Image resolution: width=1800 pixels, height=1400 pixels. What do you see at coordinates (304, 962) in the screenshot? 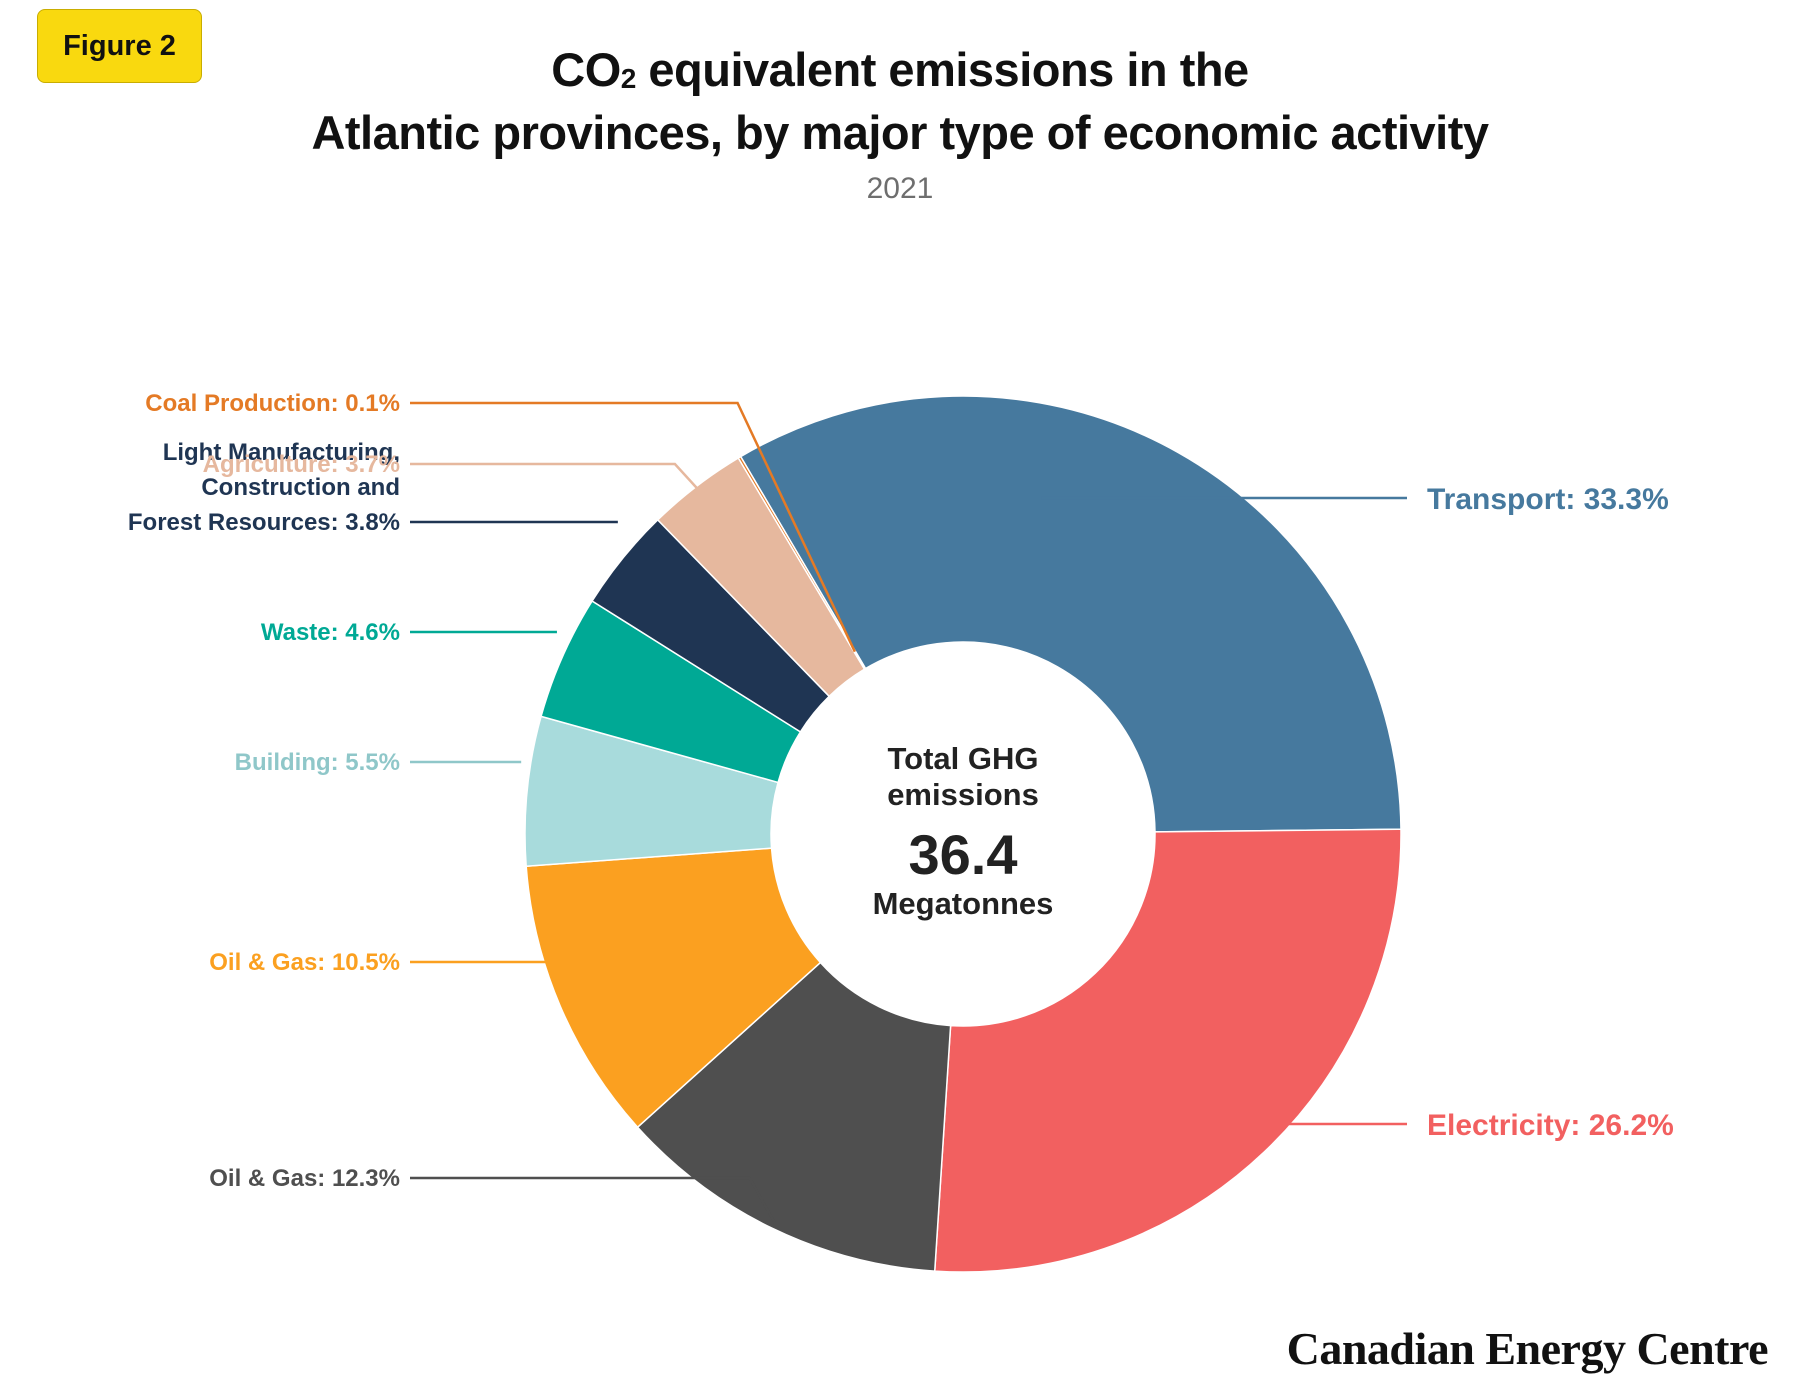
I see `slice-label-3: Oil & Gas: 10.5%` at bounding box center [304, 962].